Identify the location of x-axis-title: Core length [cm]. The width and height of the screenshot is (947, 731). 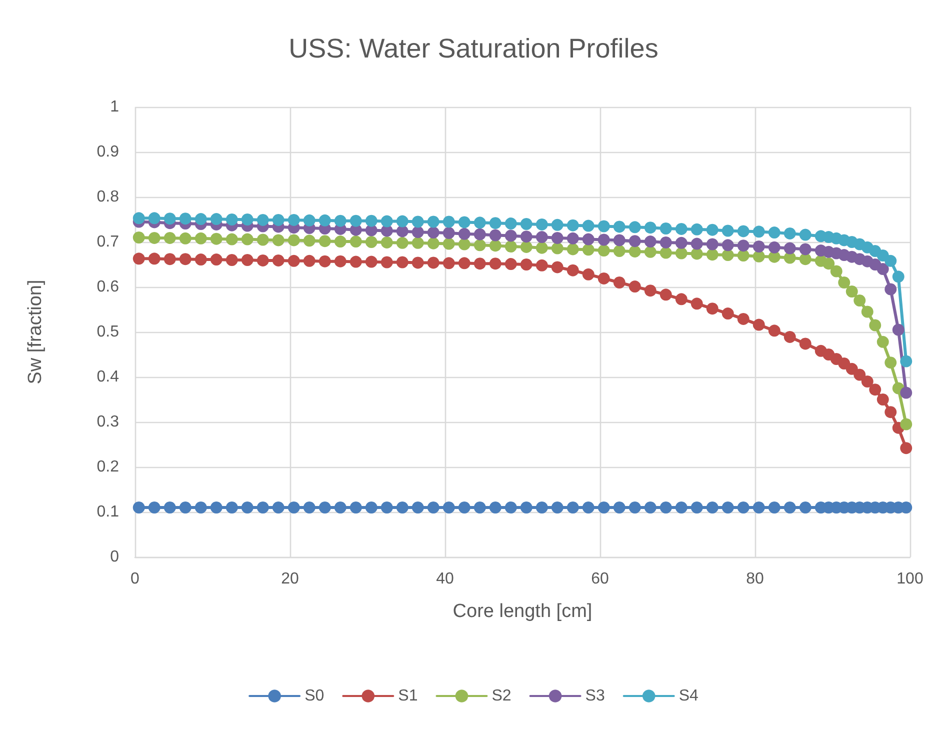
(522, 611).